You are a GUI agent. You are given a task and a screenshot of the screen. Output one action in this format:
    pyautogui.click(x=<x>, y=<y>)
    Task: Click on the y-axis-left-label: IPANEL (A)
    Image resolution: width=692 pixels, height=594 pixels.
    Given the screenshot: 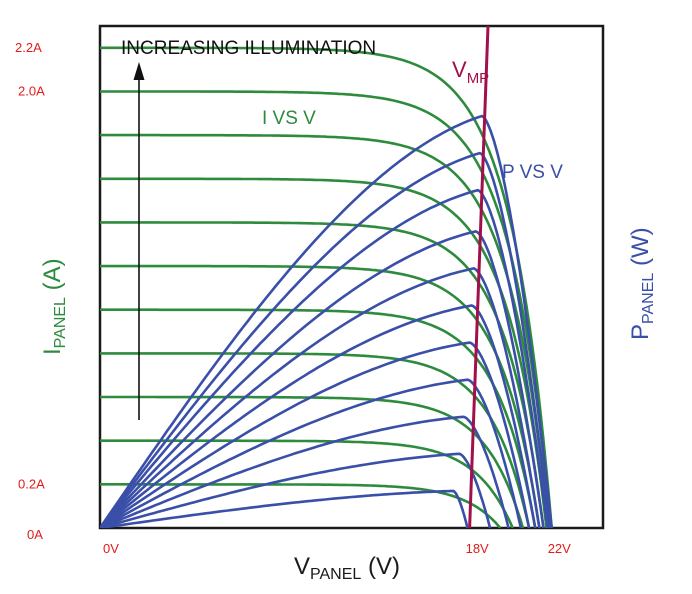 What is the action you would take?
    pyautogui.click(x=54, y=306)
    